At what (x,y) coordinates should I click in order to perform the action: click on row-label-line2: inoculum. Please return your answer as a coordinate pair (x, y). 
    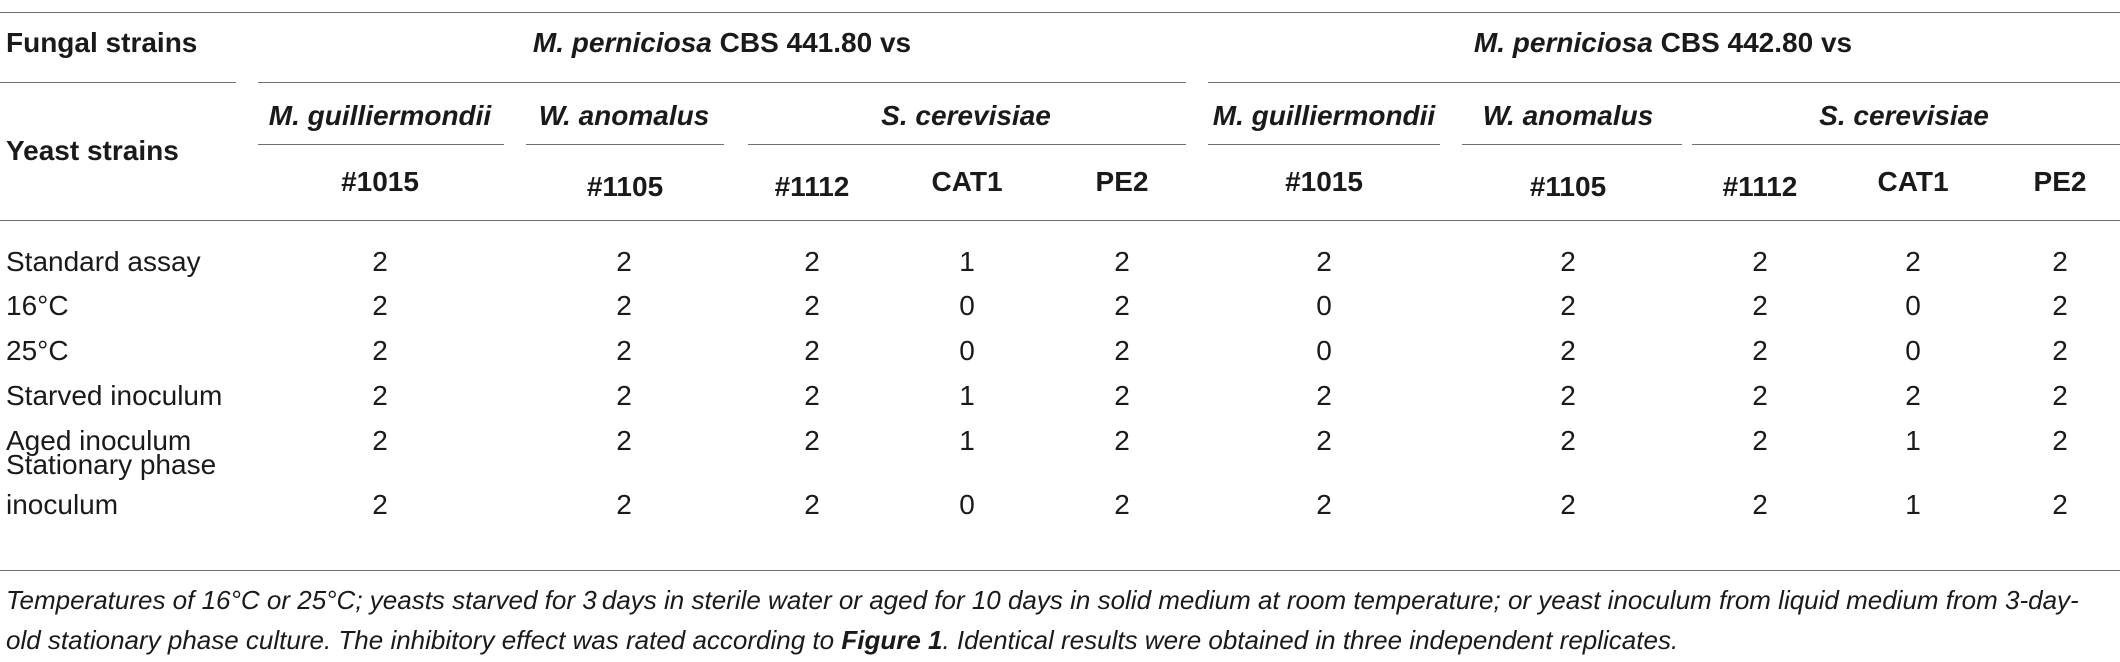
    Looking at the image, I should click on (62, 504).